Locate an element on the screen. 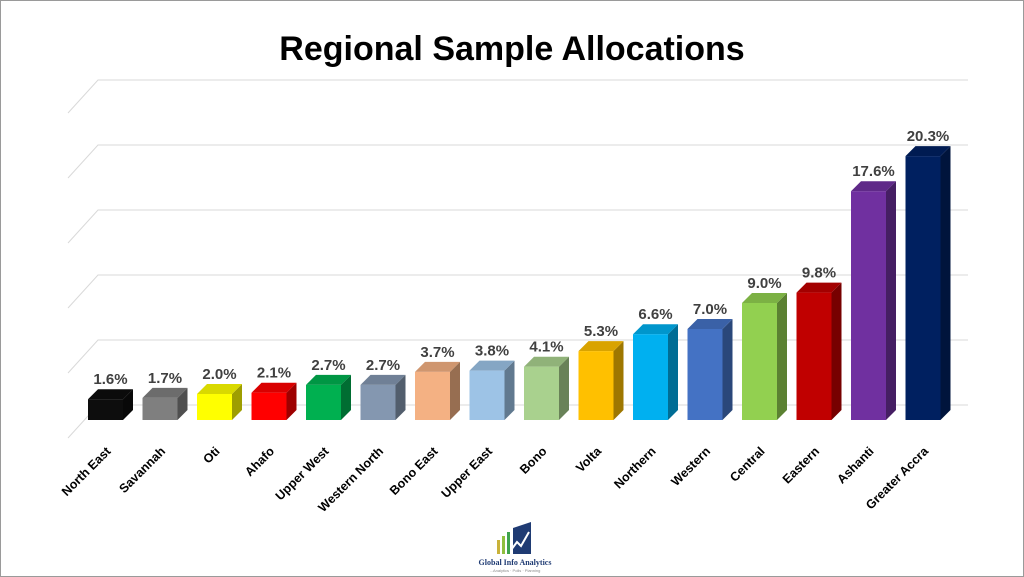 Image resolution: width=1024 pixels, height=577 pixels. bar-oti is located at coordinates (219, 402).